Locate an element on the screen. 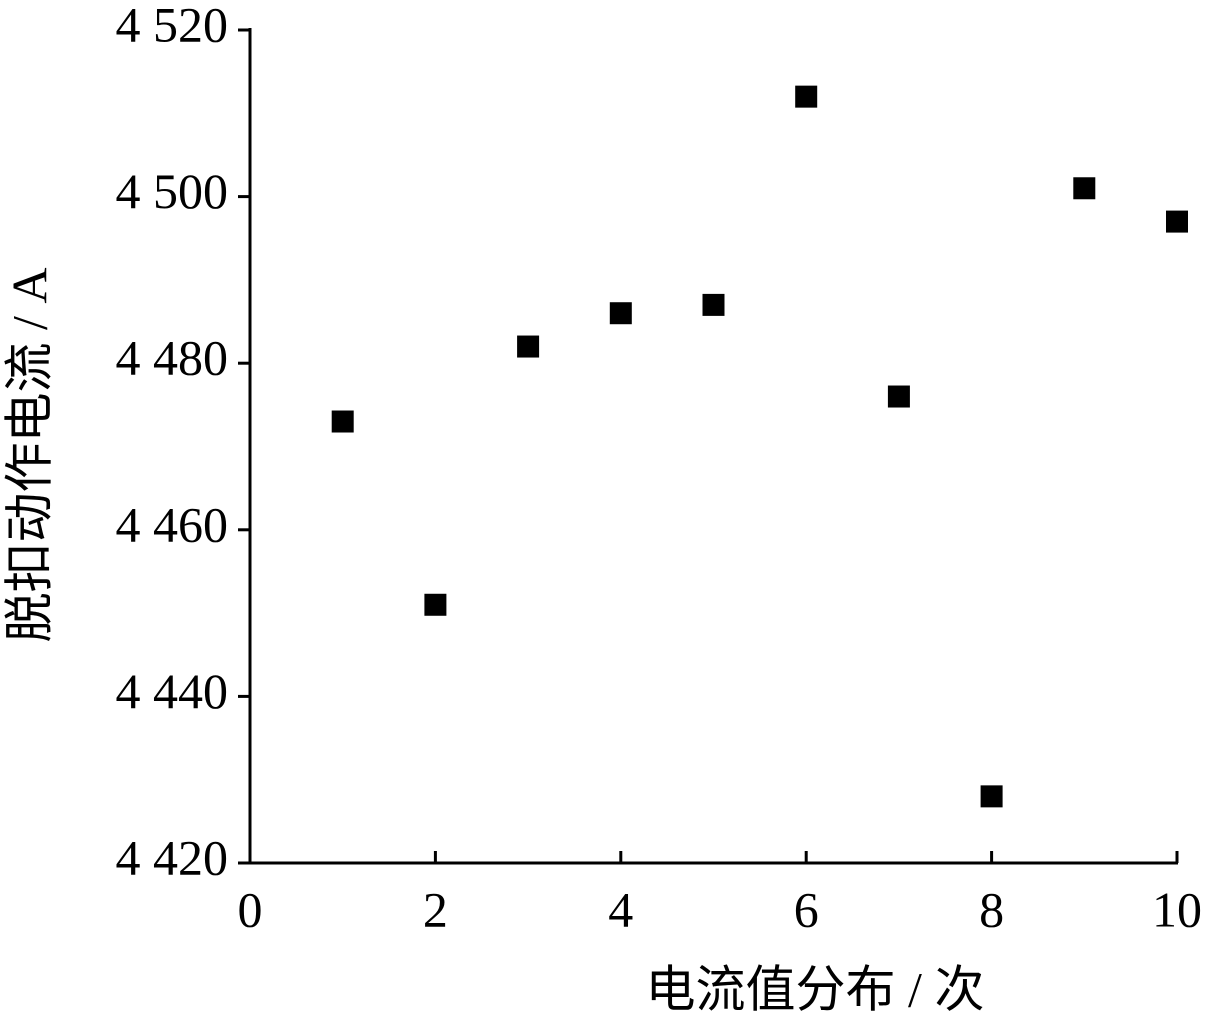 This screenshot has width=1216, height=1035. x-tick-label: 4 is located at coordinates (620, 909).